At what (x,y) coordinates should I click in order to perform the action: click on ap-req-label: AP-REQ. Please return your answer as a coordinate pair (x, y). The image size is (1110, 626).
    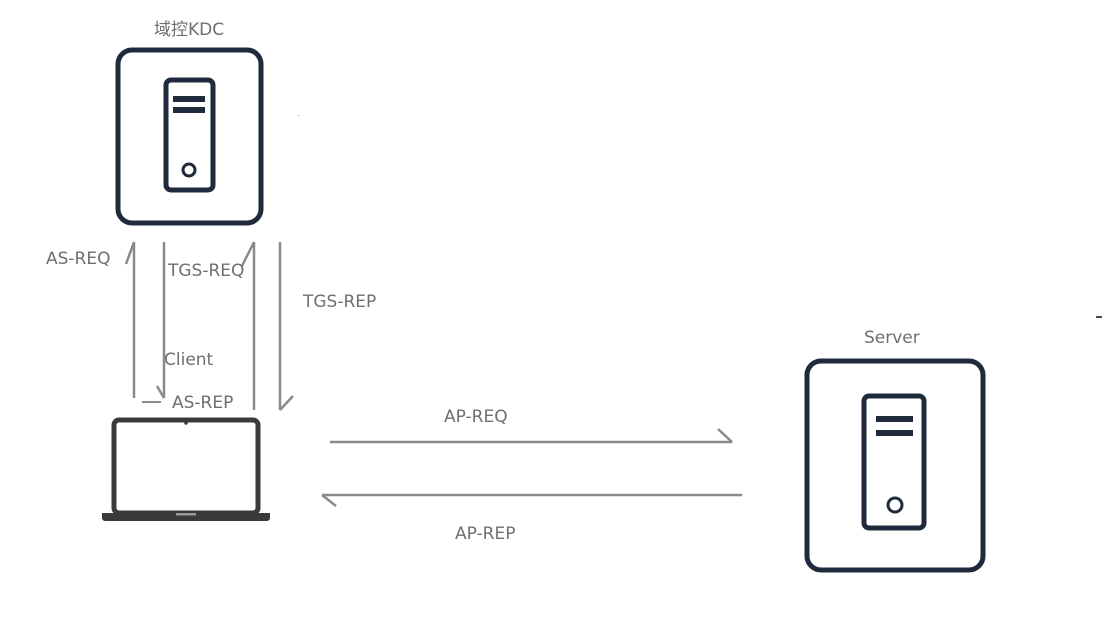
    Looking at the image, I should click on (476, 417).